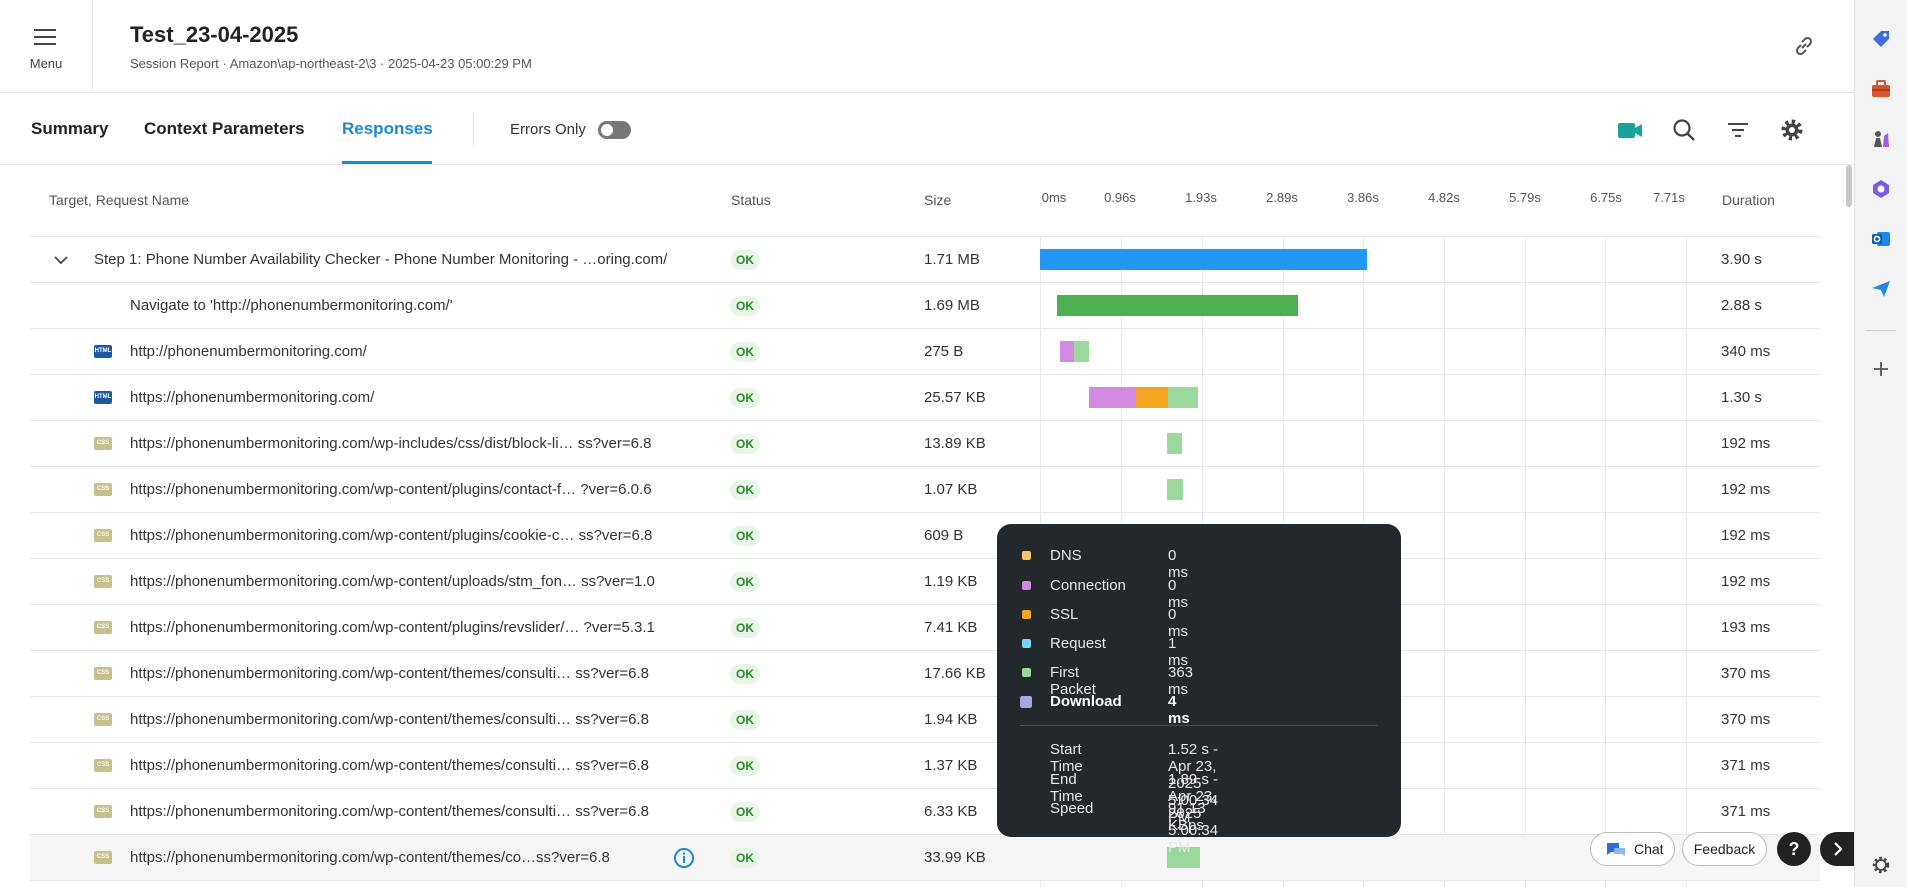 The height and width of the screenshot is (887, 1907). Describe the element at coordinates (1686, 562) in the screenshot. I see `timeline-gridline` at that location.